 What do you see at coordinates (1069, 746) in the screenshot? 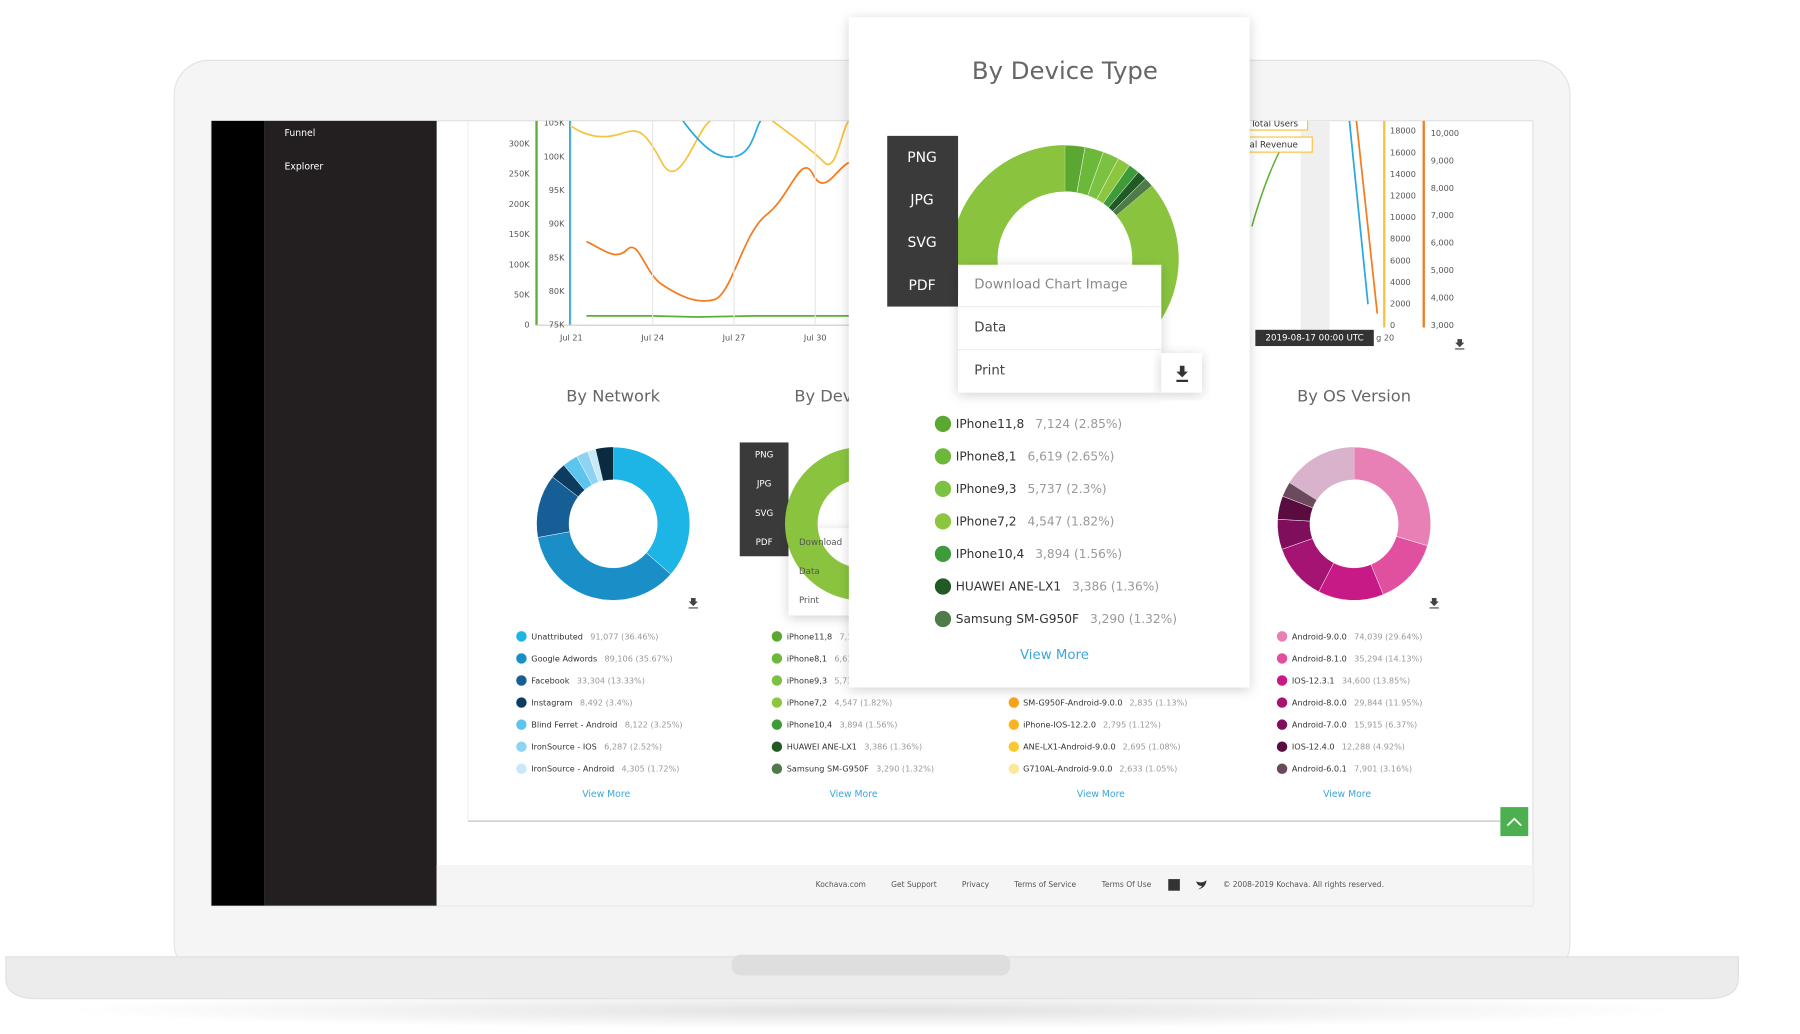
I see `legend-name: ANE-LX1-Android-9.0.0` at bounding box center [1069, 746].